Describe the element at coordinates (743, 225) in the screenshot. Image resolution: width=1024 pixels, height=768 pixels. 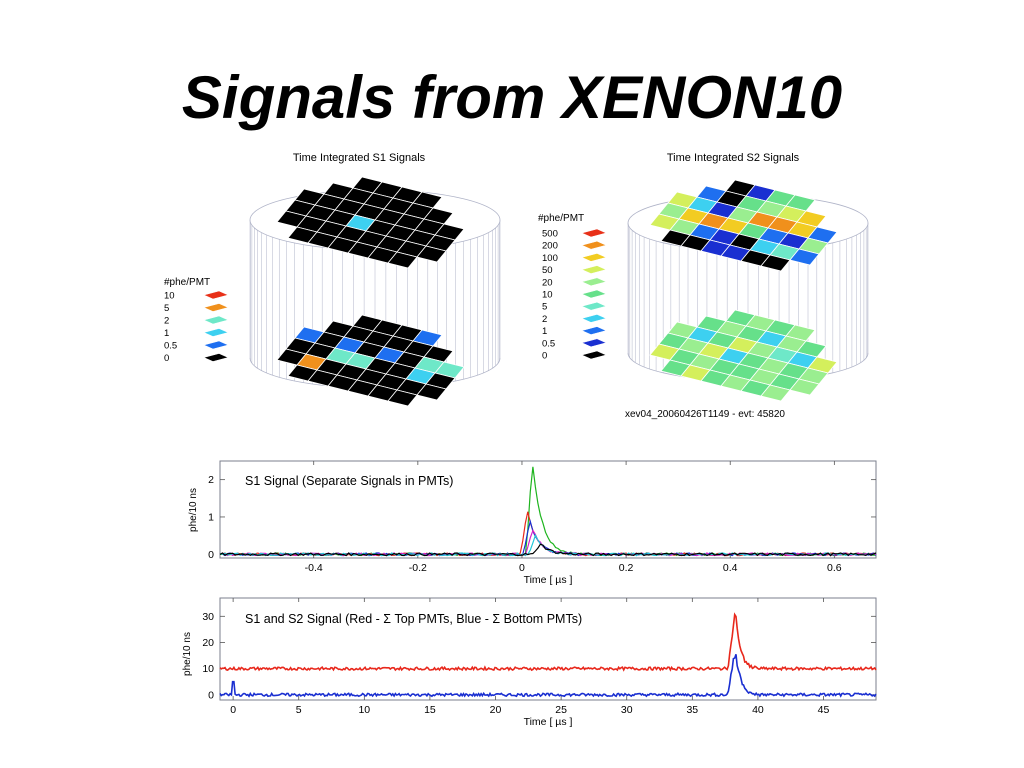
I see `s2-top-pmt-array` at that location.